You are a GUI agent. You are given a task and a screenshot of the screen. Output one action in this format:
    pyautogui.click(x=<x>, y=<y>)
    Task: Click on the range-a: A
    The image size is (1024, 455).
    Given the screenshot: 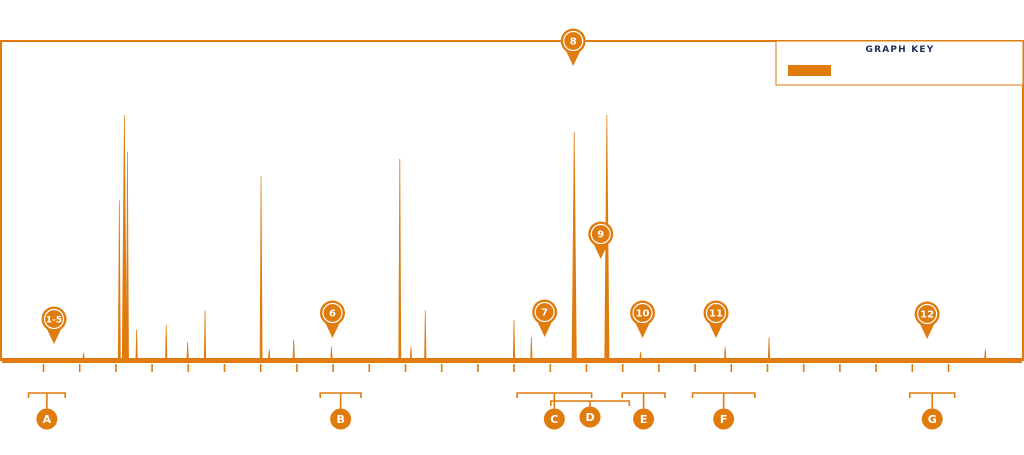 What is the action you would take?
    pyautogui.click(x=46, y=411)
    